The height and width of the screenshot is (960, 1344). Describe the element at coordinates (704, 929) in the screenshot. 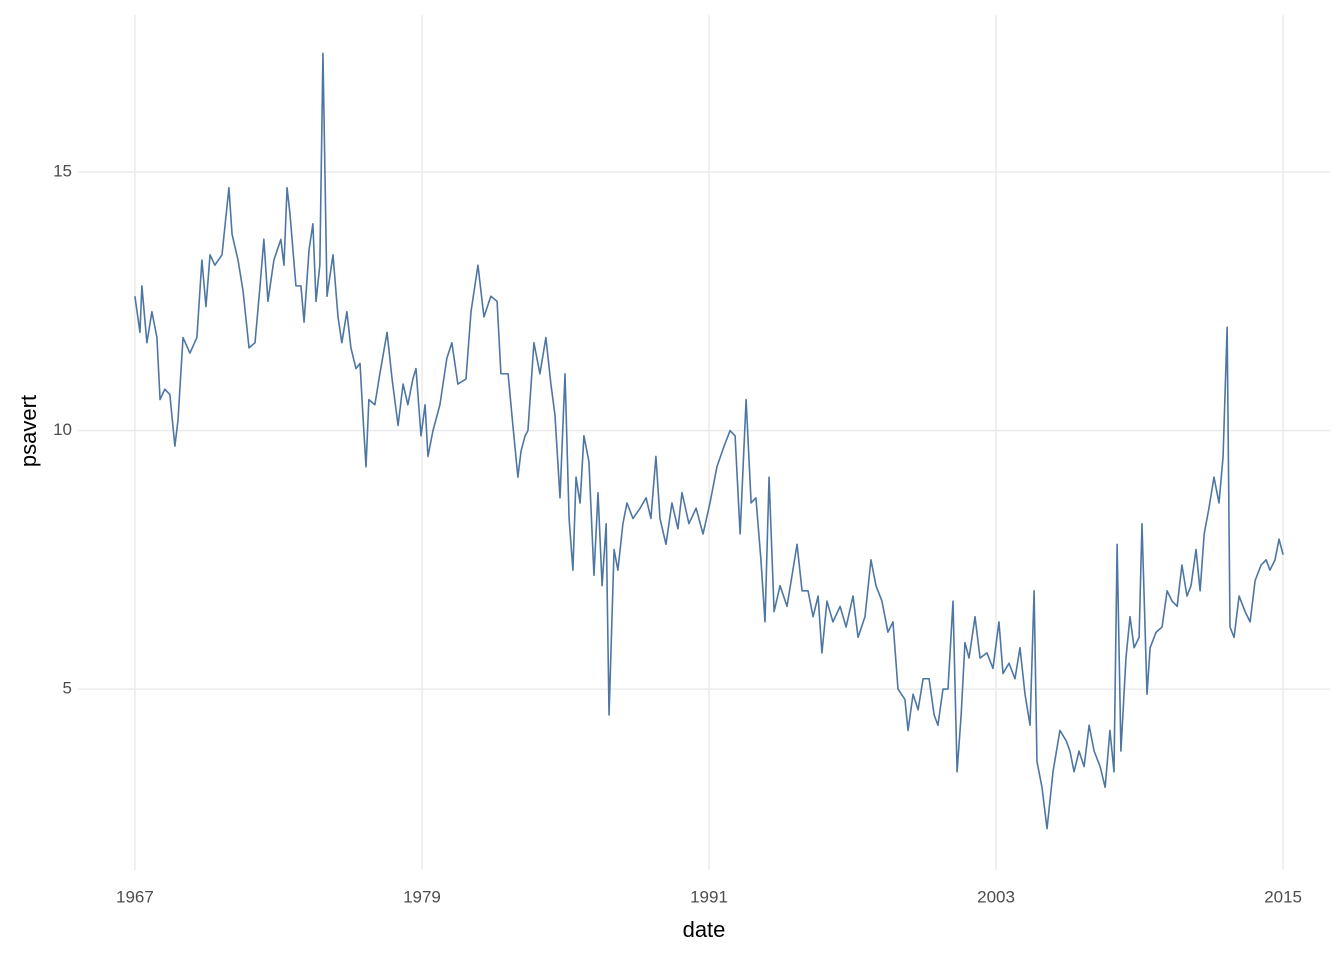

I see `x-axis-title: date` at that location.